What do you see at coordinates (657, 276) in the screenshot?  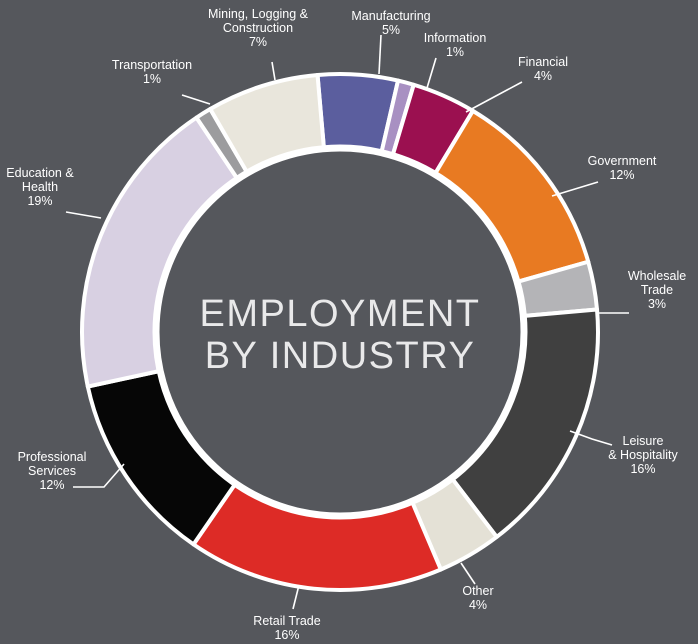 I see `category-label-line: Wholesale` at bounding box center [657, 276].